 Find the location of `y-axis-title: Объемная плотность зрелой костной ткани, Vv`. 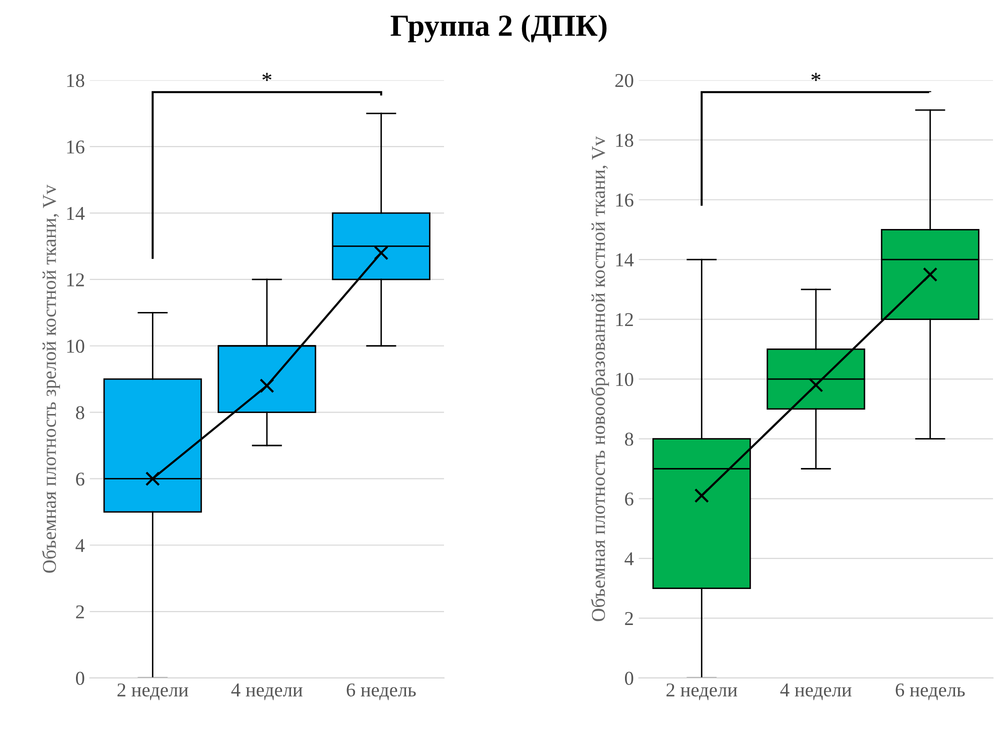

y-axis-title: Объемная плотность зрелой костной ткани, Vv is located at coordinates (51, 378).